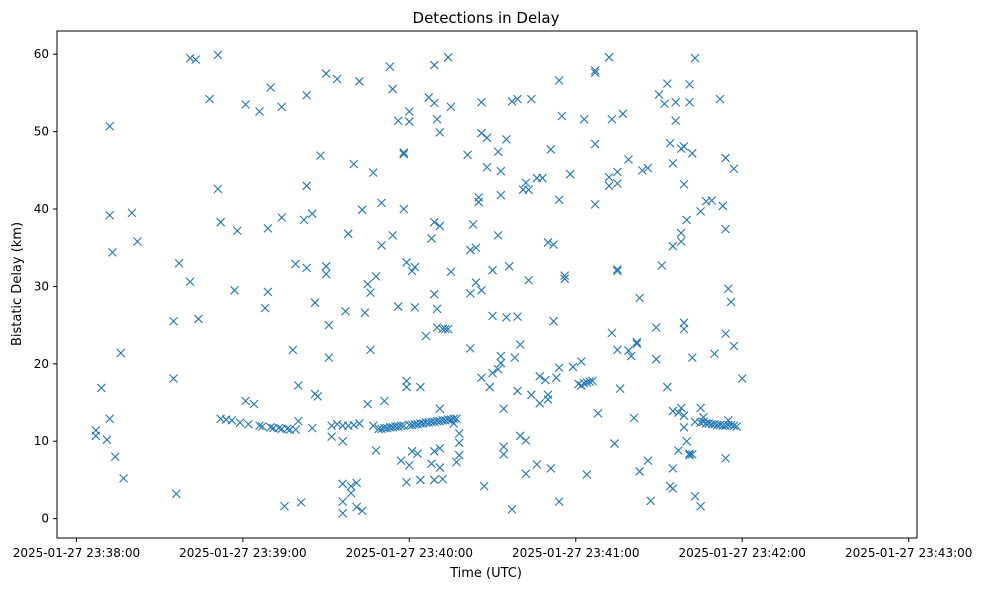  What do you see at coordinates (76, 553) in the screenshot?
I see `x-tick-label: 2025-01-27 23:38:00` at bounding box center [76, 553].